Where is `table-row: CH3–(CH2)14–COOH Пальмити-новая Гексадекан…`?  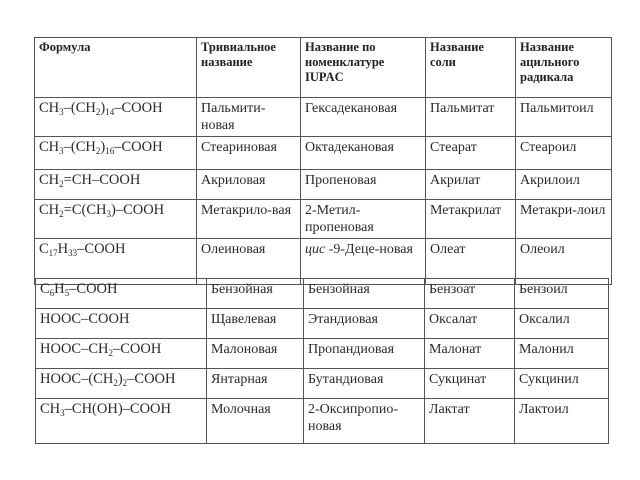 table-row: CH3–(CH2)14–COOH Пальмити-новая Гексадекан… is located at coordinates (323, 117).